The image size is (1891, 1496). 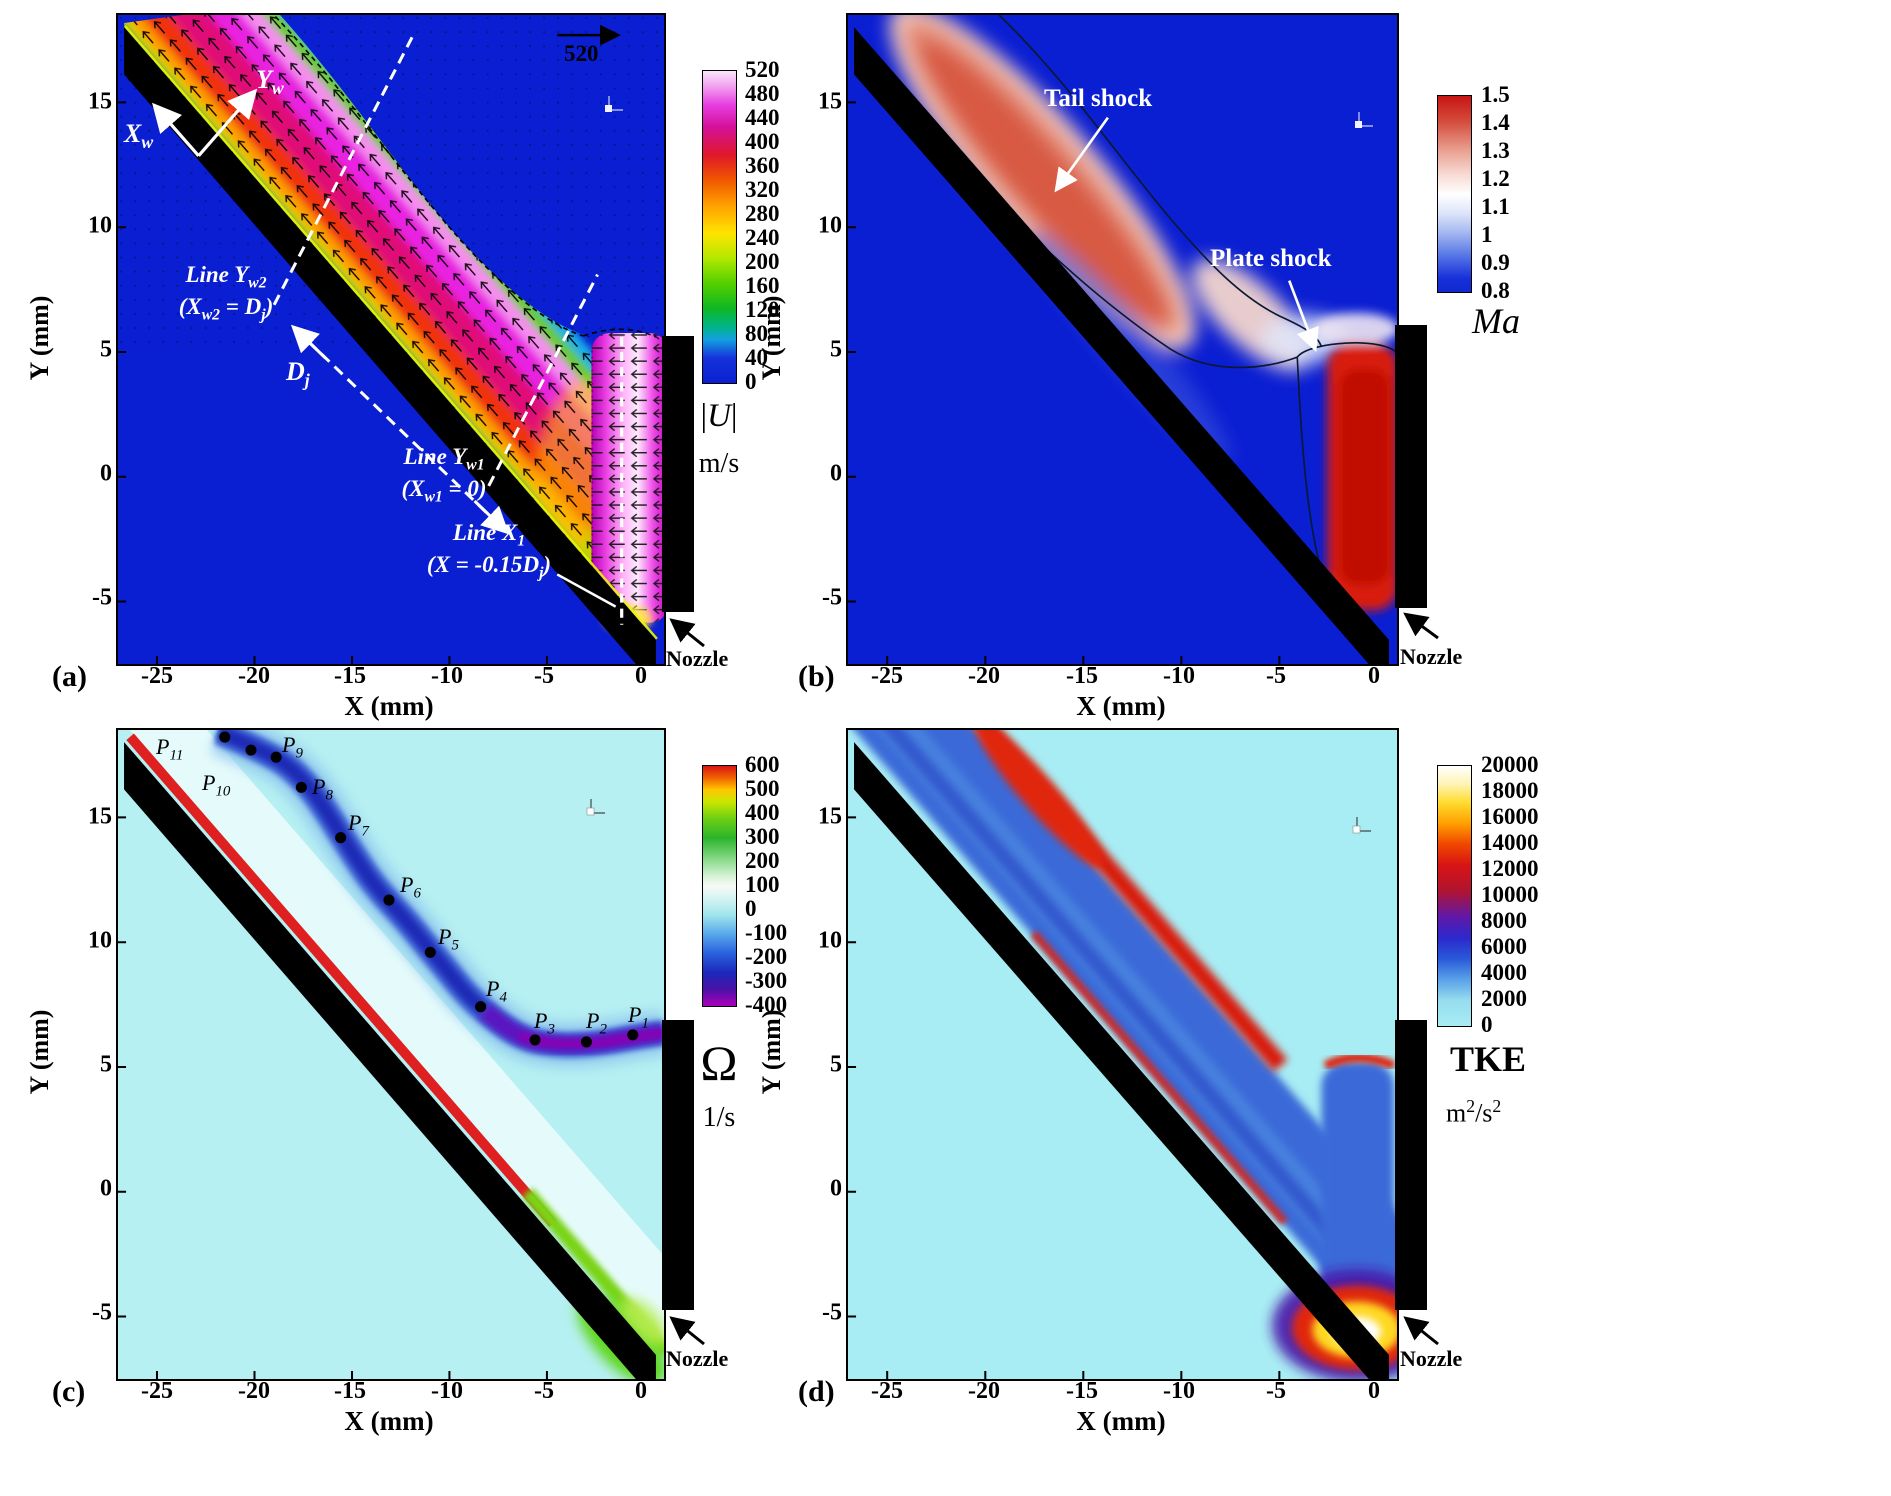 I want to click on colorbar-tick: 20000, so click(x=1510, y=764).